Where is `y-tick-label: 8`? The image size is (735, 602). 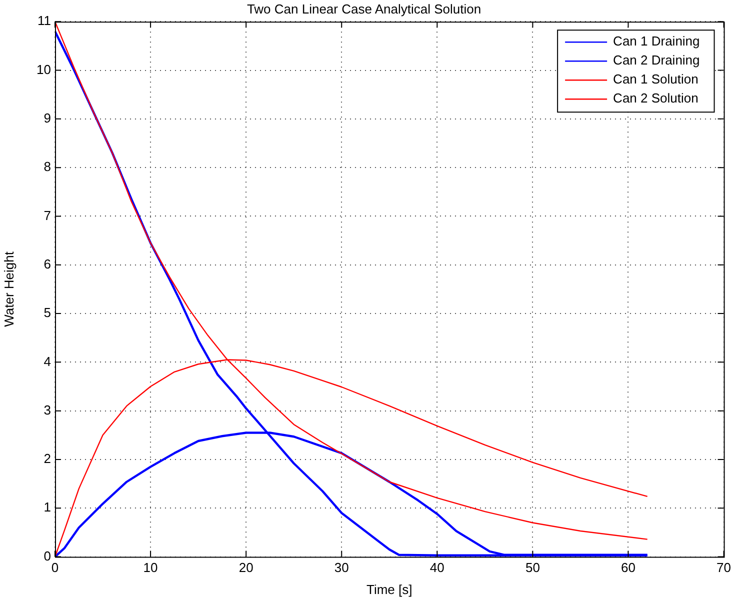
y-tick-label: 8 is located at coordinates (47, 166).